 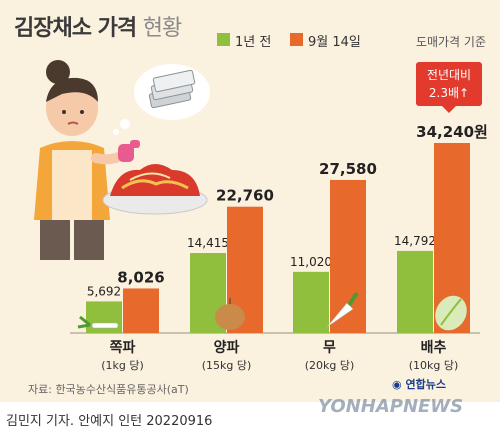 I want to click on logo-text: 연합뉴스, so click(x=425, y=384).